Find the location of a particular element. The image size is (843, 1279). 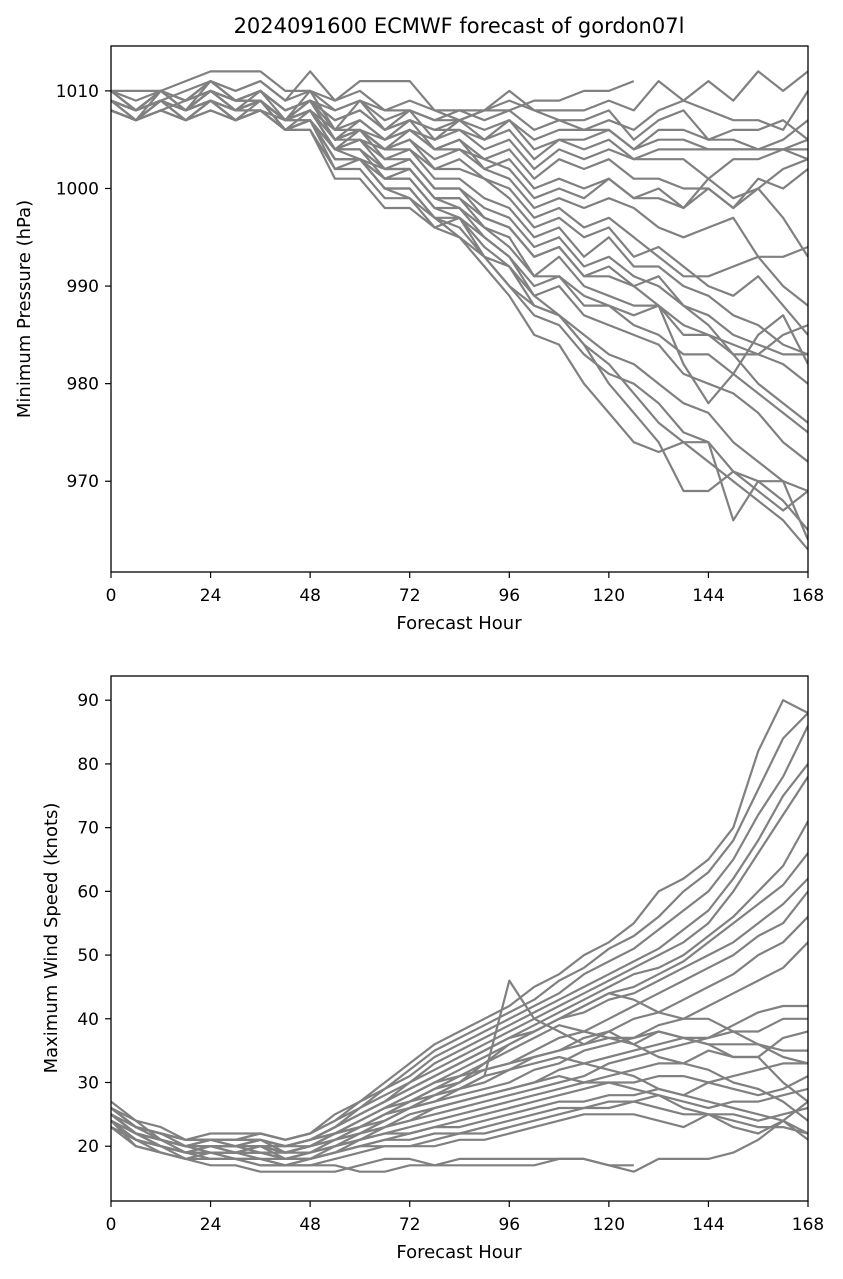

wind-y-tick-label: 90 is located at coordinates (88, 701).